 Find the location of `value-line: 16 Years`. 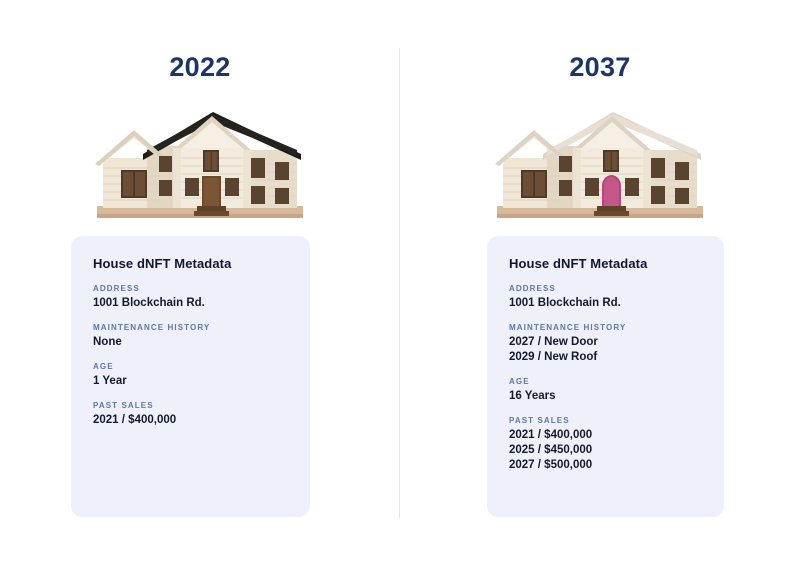

value-line: 16 Years is located at coordinates (532, 396).